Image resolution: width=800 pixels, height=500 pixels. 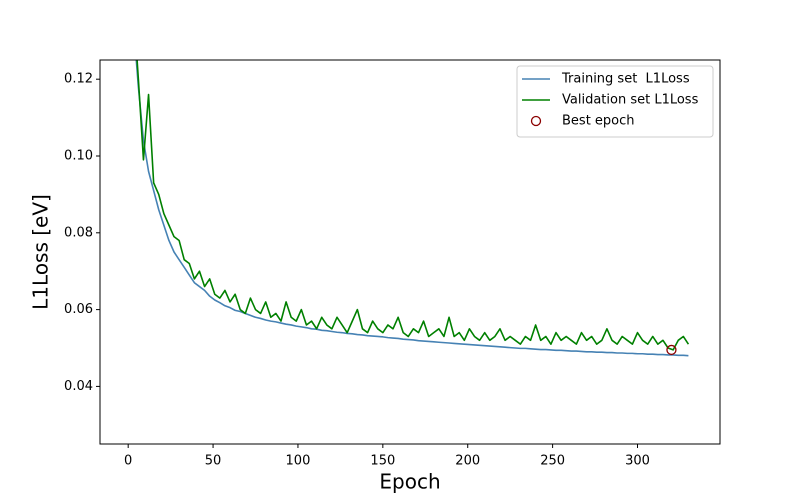 I want to click on x-tick-label: 300, so click(x=637, y=461).